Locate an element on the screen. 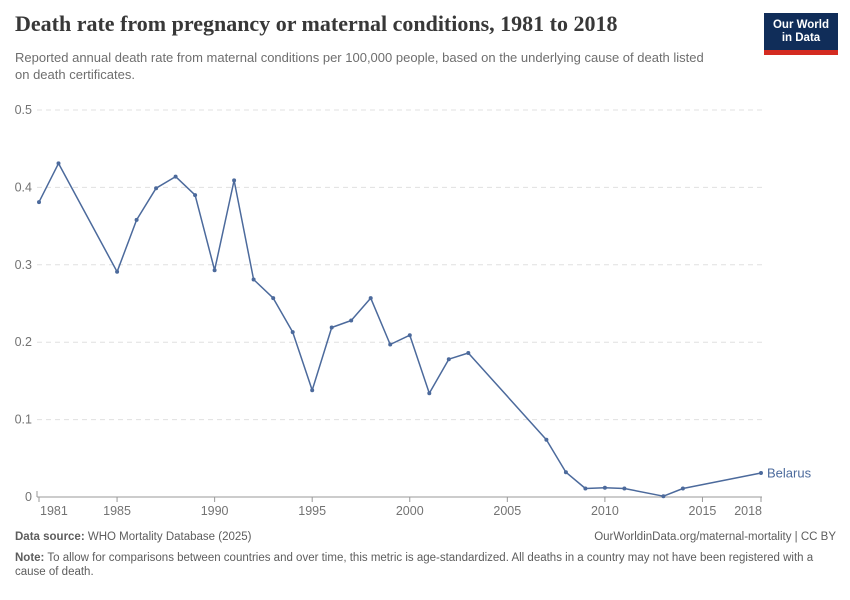 Image resolution: width=850 pixels, height=600 pixels. y-tick-label: 0.2 is located at coordinates (23, 342).